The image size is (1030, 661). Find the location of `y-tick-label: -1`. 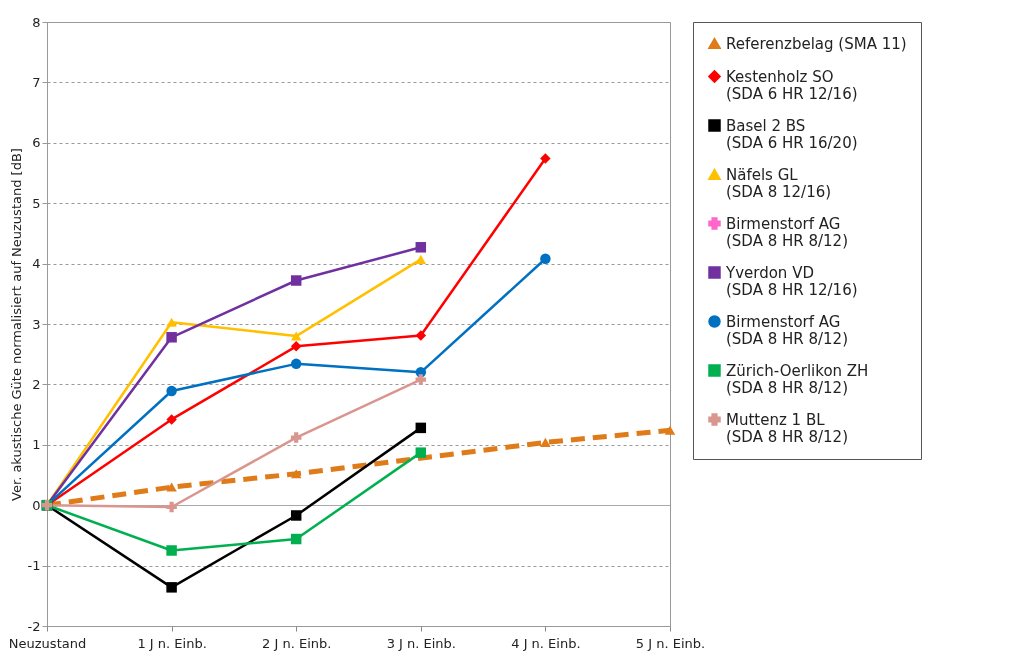

y-tick-label: -1 is located at coordinates (34, 566).